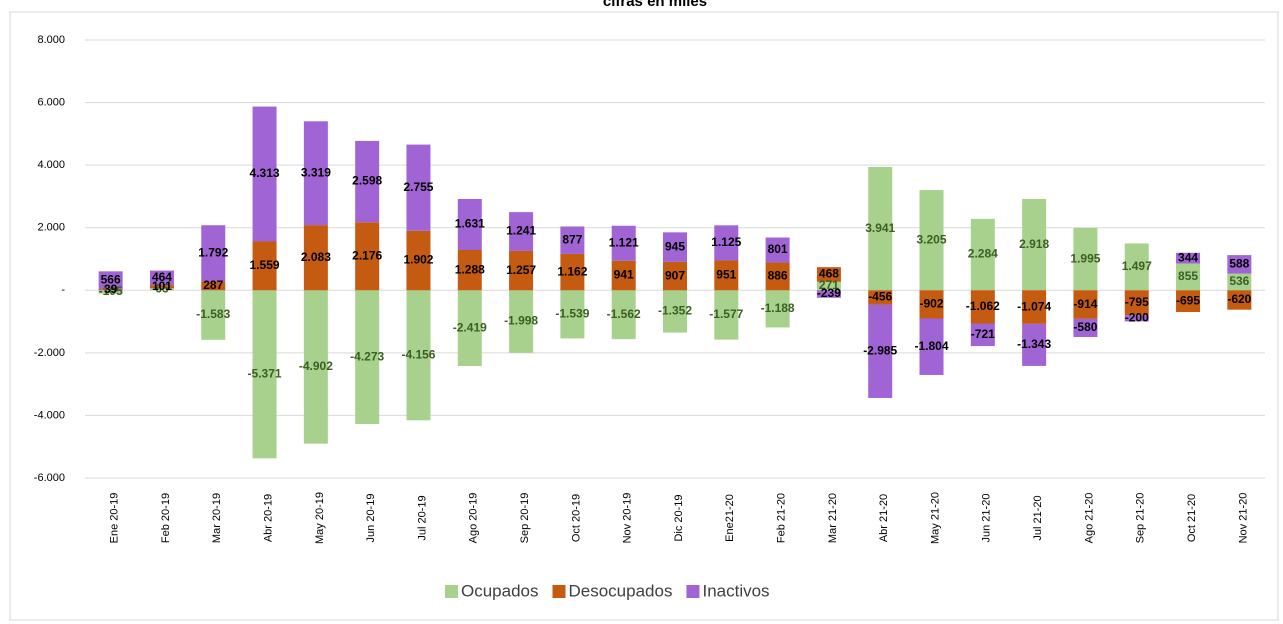  Describe the element at coordinates (833, 518) in the screenshot. I see `x-tick-label: Mar 21-20` at that location.